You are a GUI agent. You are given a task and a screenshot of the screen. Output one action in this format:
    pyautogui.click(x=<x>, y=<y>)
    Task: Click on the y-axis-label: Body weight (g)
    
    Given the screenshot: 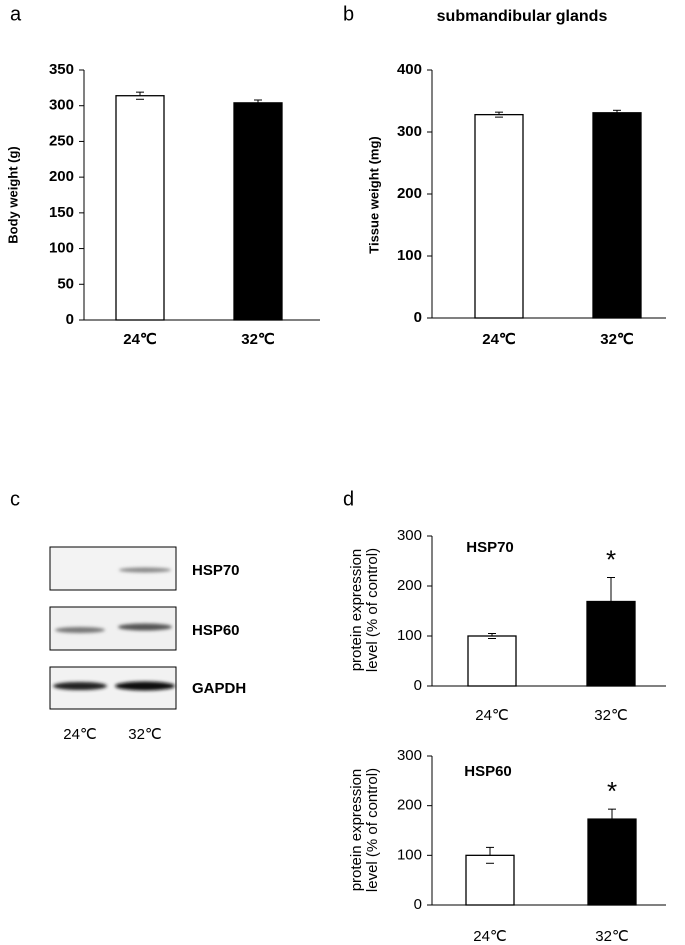 What is the action you would take?
    pyautogui.click(x=12, y=195)
    